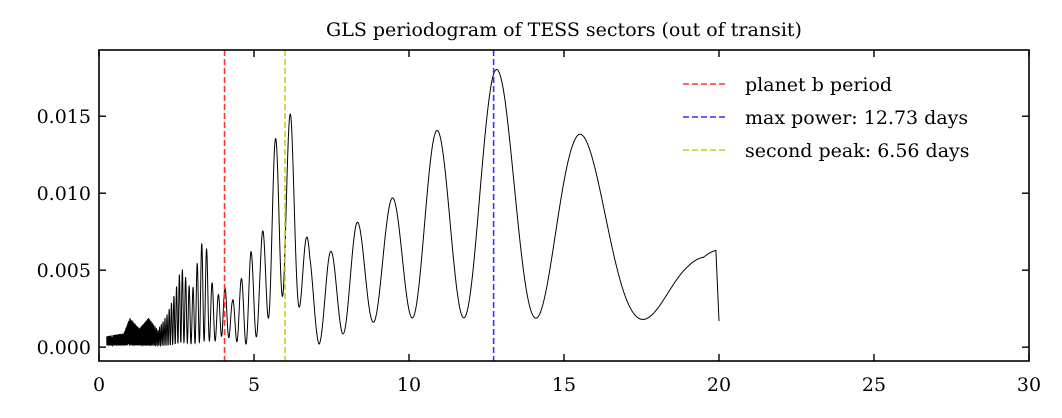 This screenshot has height=418, width=1062. Describe the element at coordinates (1029, 385) in the screenshot. I see `x-tick-label: 30` at that location.